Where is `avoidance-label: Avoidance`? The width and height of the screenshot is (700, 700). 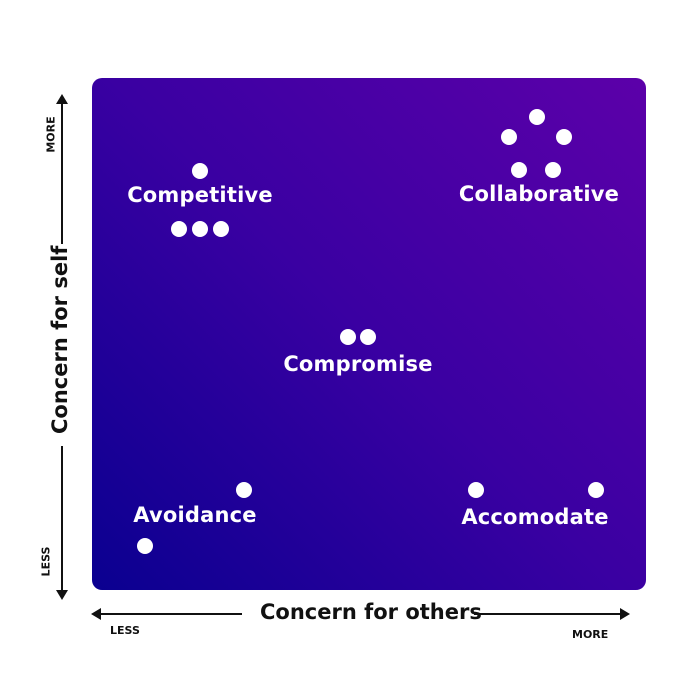
avoidance-label: Avoidance is located at coordinates (195, 515).